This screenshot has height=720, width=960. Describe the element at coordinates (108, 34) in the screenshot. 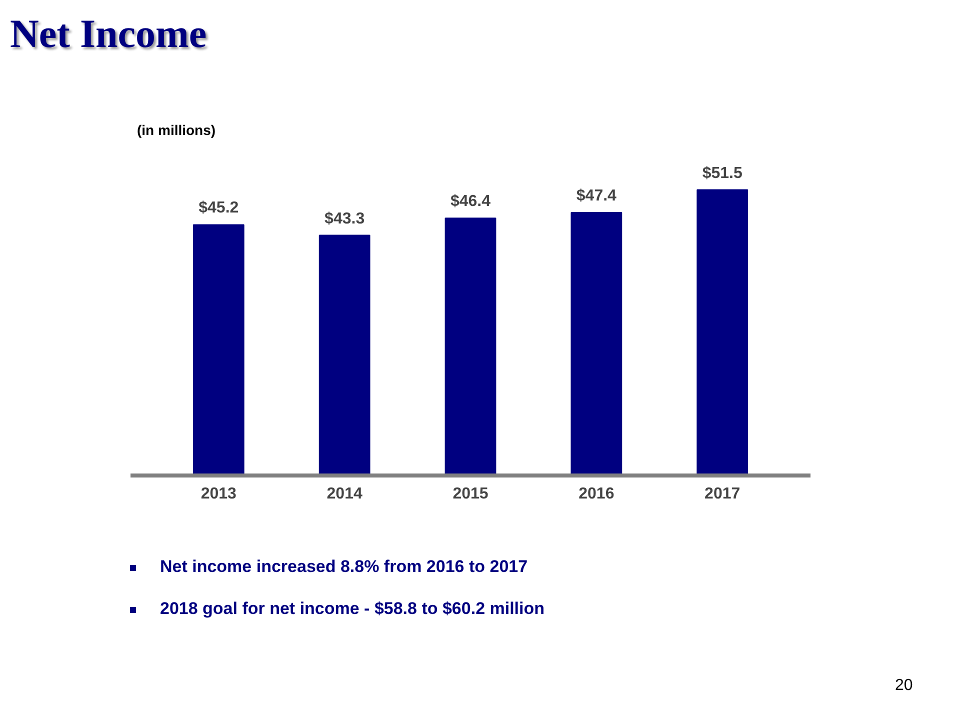

I see `chart-title: Net Income` at that location.